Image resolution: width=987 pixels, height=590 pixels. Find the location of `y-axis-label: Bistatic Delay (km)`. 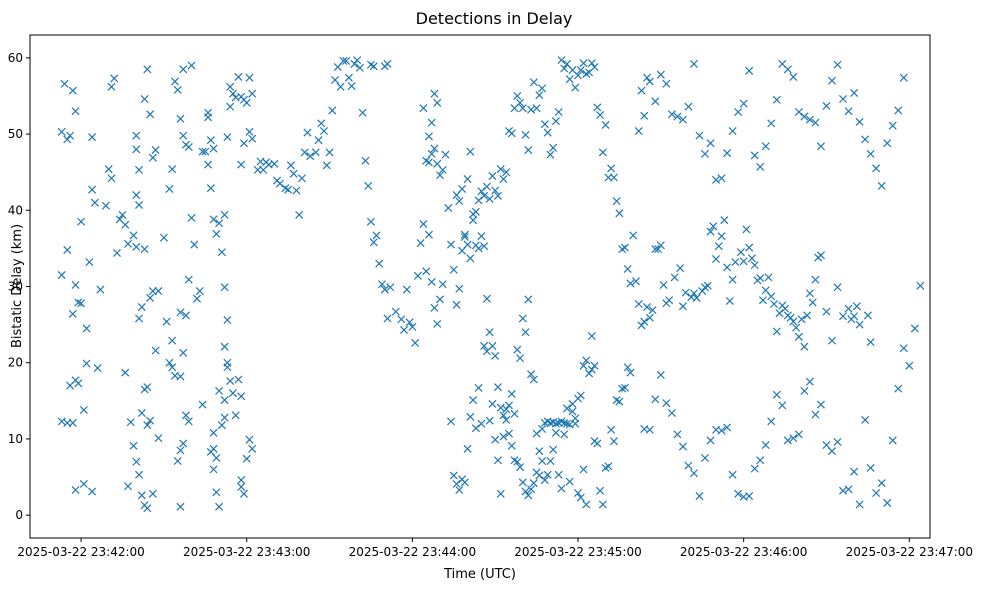

y-axis-label: Bistatic Delay (km) is located at coordinates (17, 286).